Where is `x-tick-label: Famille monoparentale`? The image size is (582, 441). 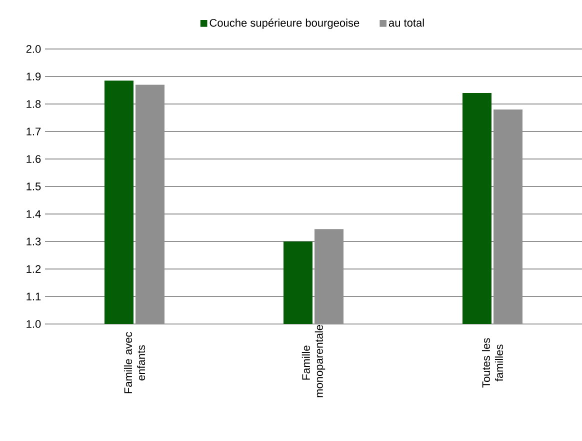
x-tick-label: Famille monoparentale is located at coordinates (314, 361).